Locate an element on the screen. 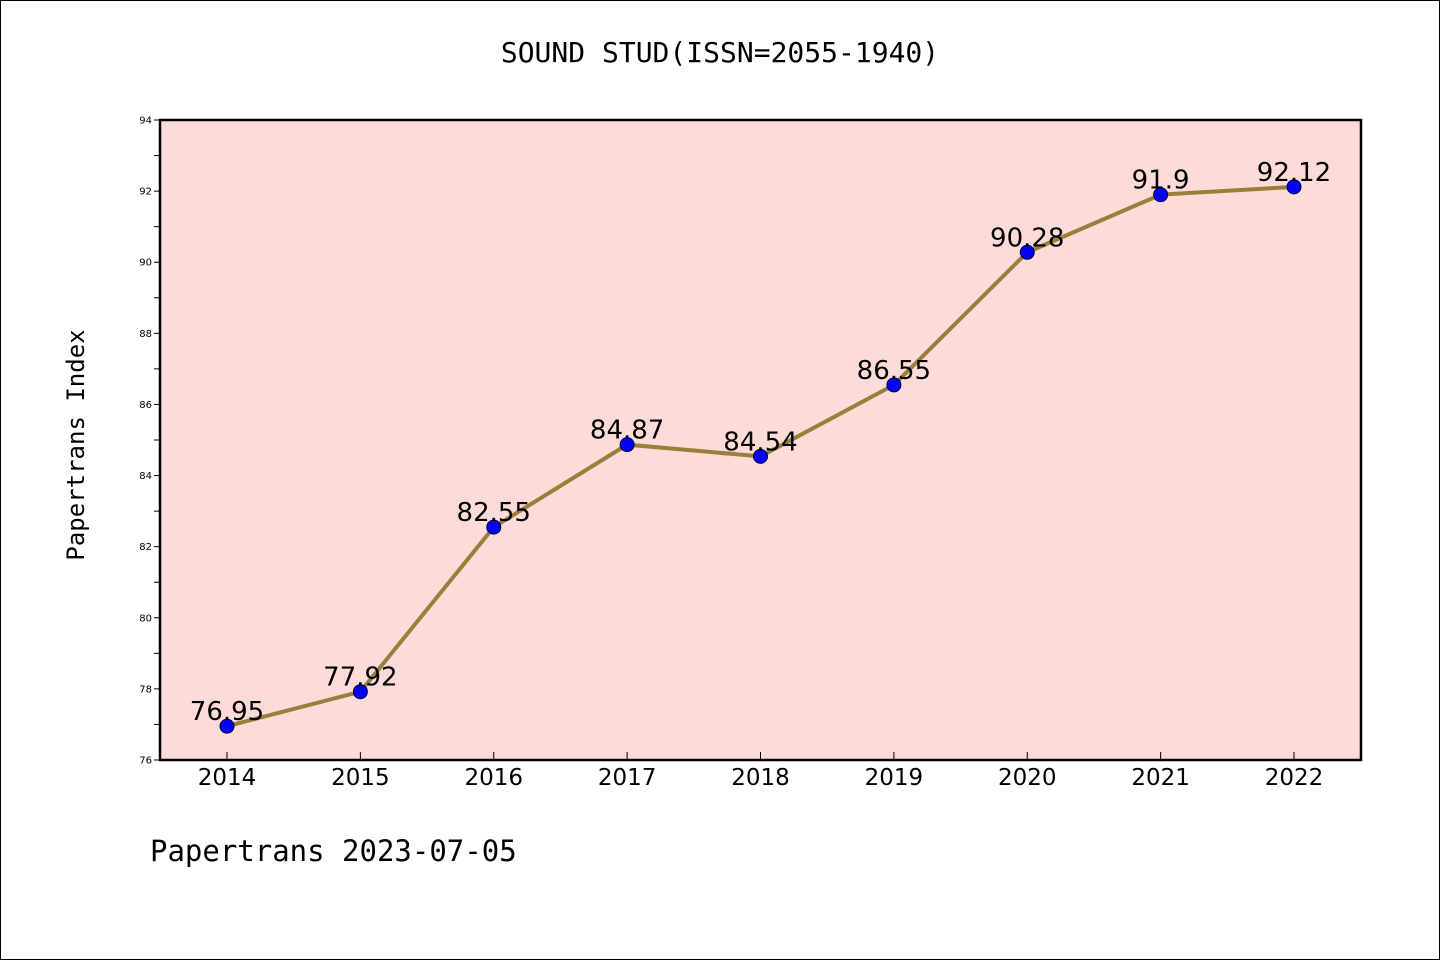  y-tick-label: 92 is located at coordinates (145, 192).